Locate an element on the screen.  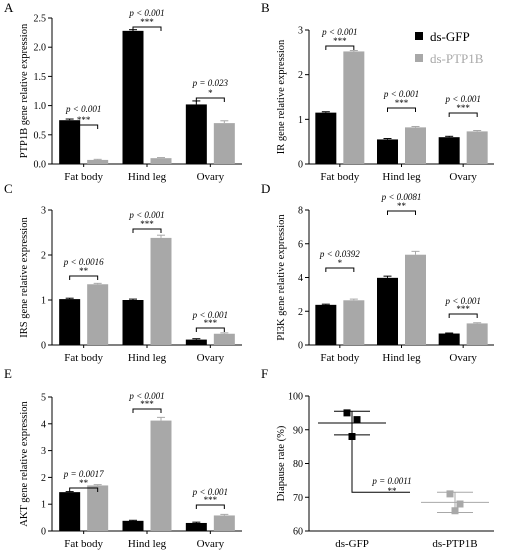
legend-swatch-ds-gfp is located at coordinates (419, 36).